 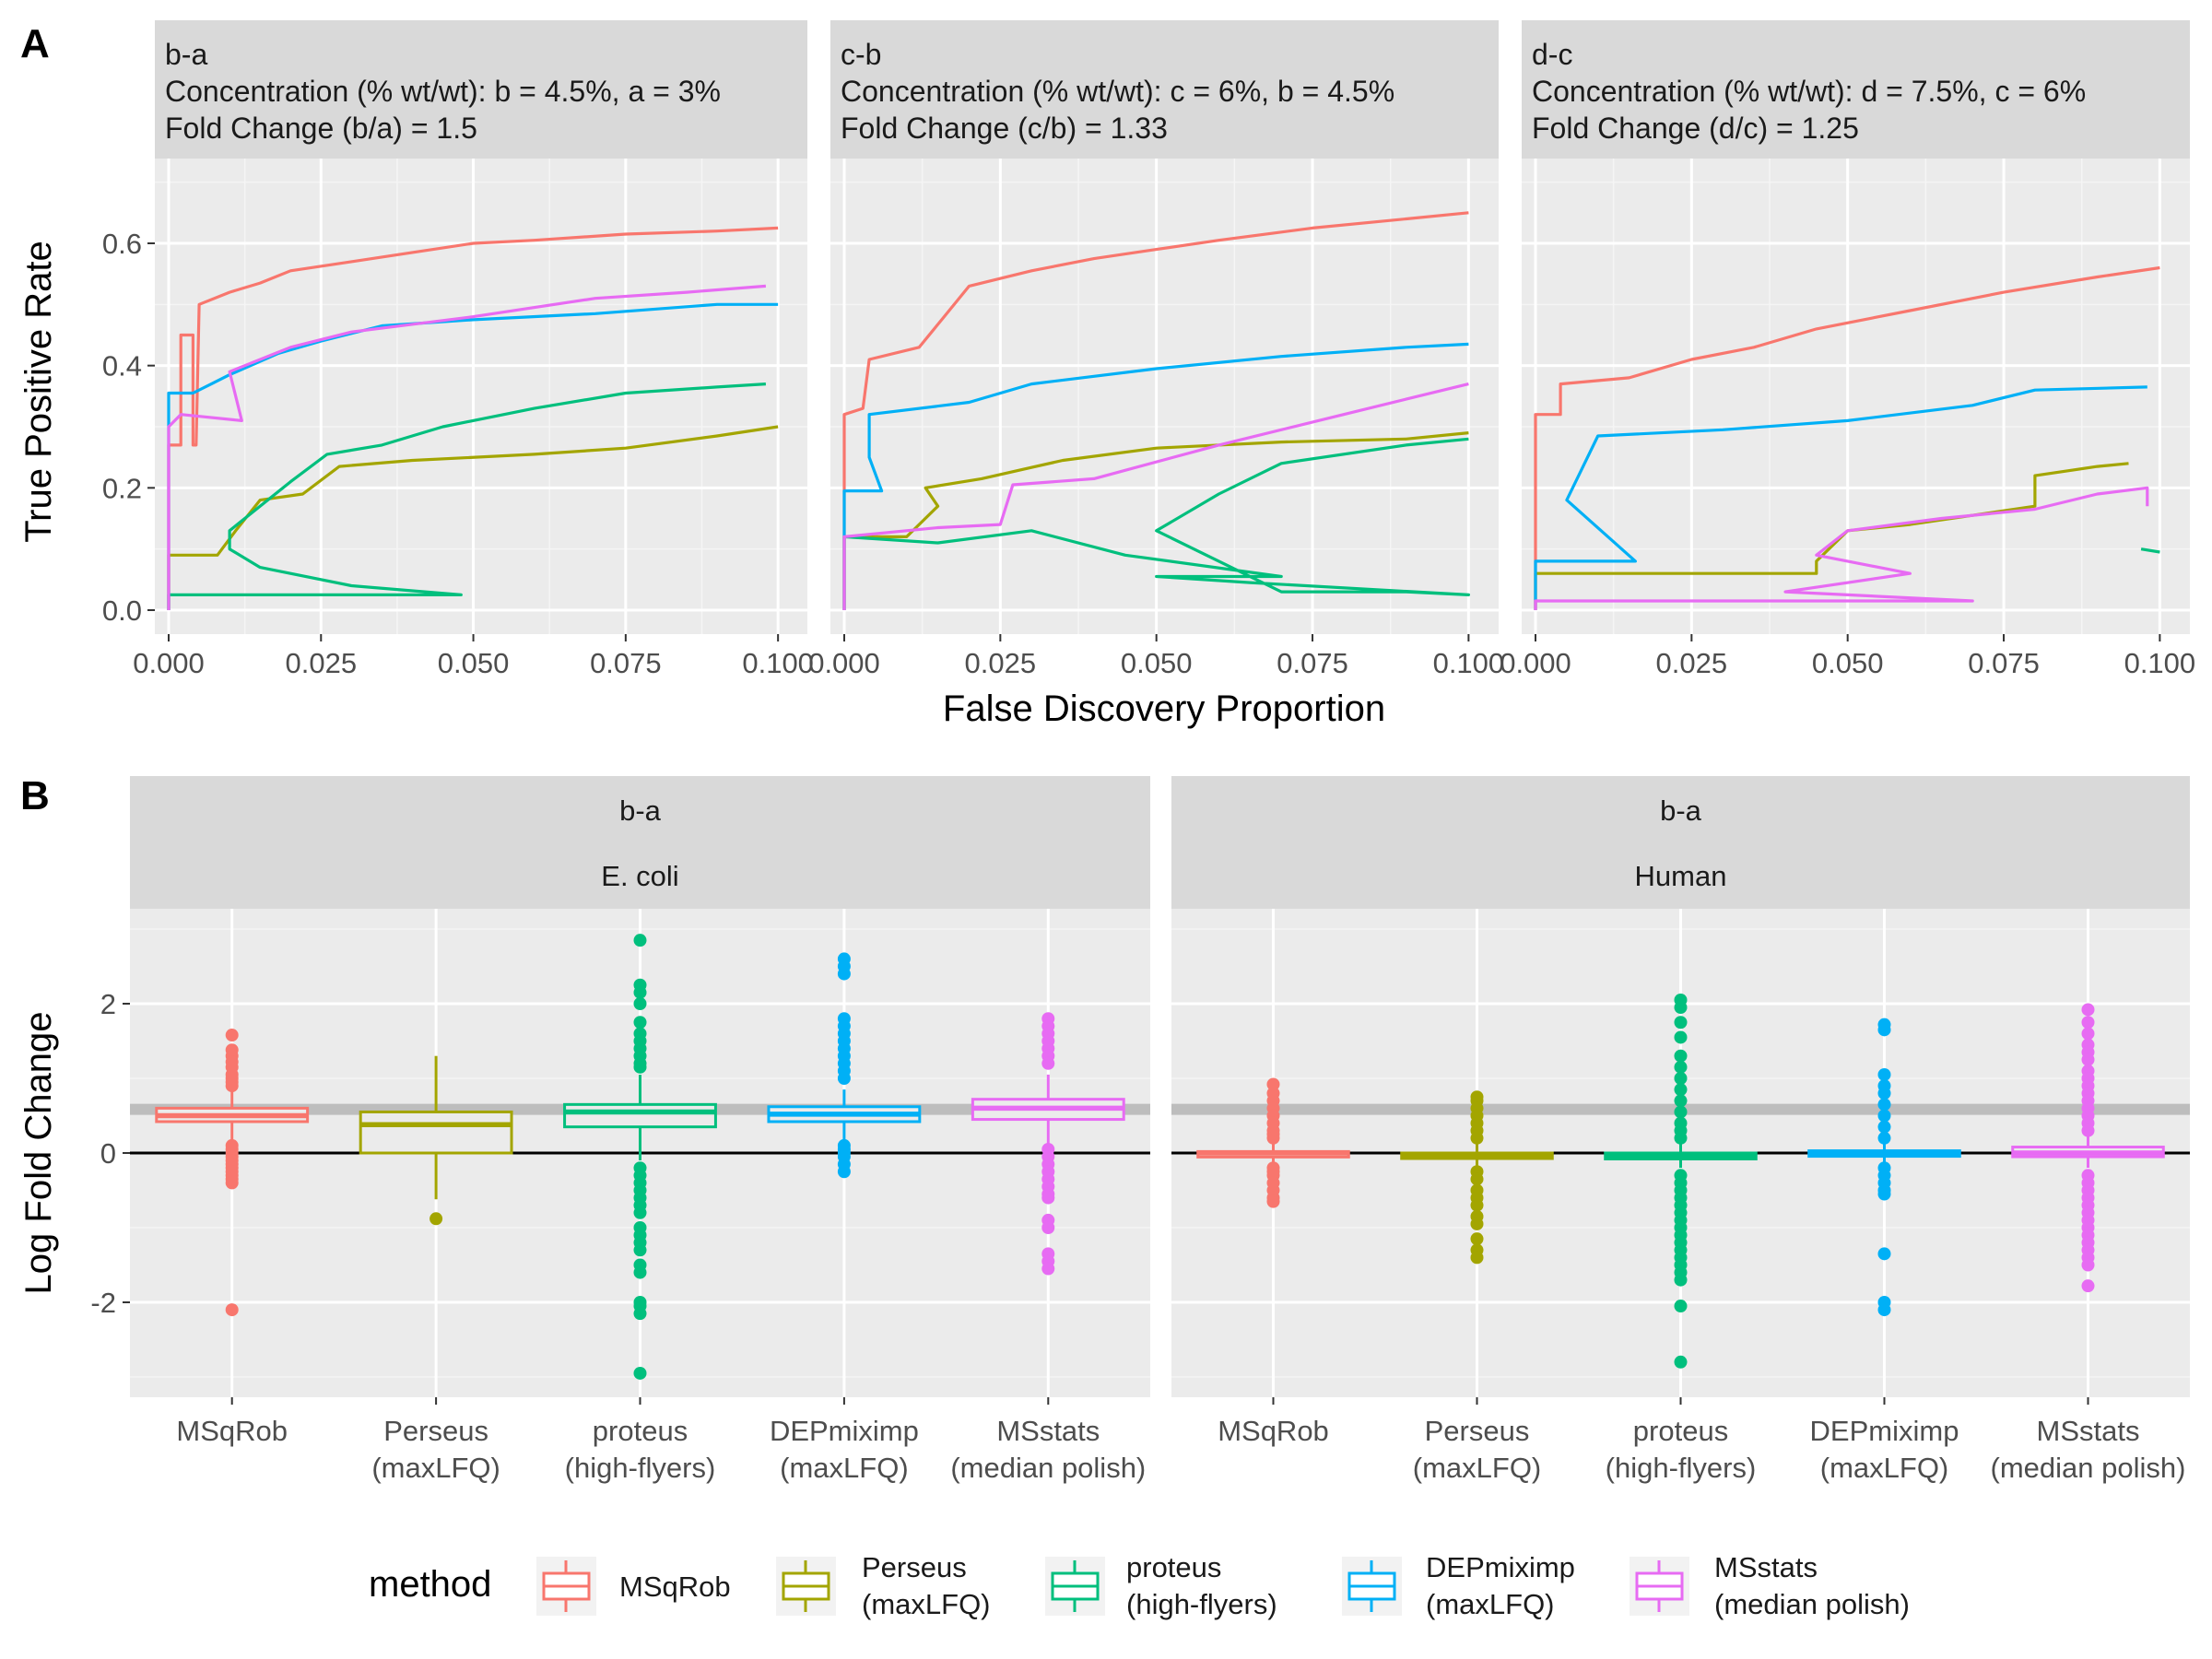 I want to click on legend-title: method, so click(x=430, y=1584).